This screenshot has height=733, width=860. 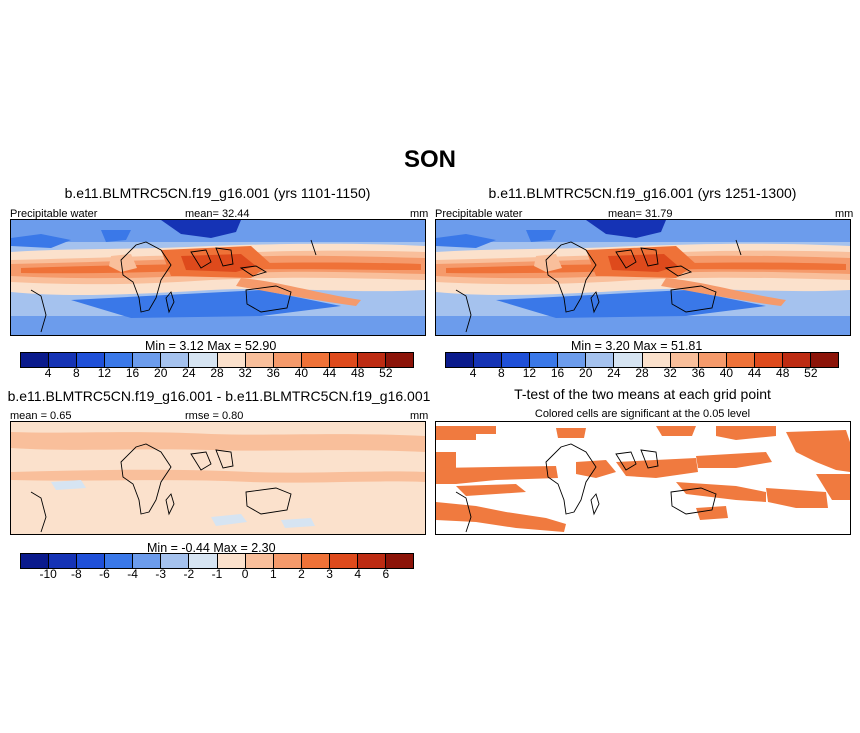 What do you see at coordinates (41, 416) in the screenshot?
I see `panel3-mean-label: mean = 0.65` at bounding box center [41, 416].